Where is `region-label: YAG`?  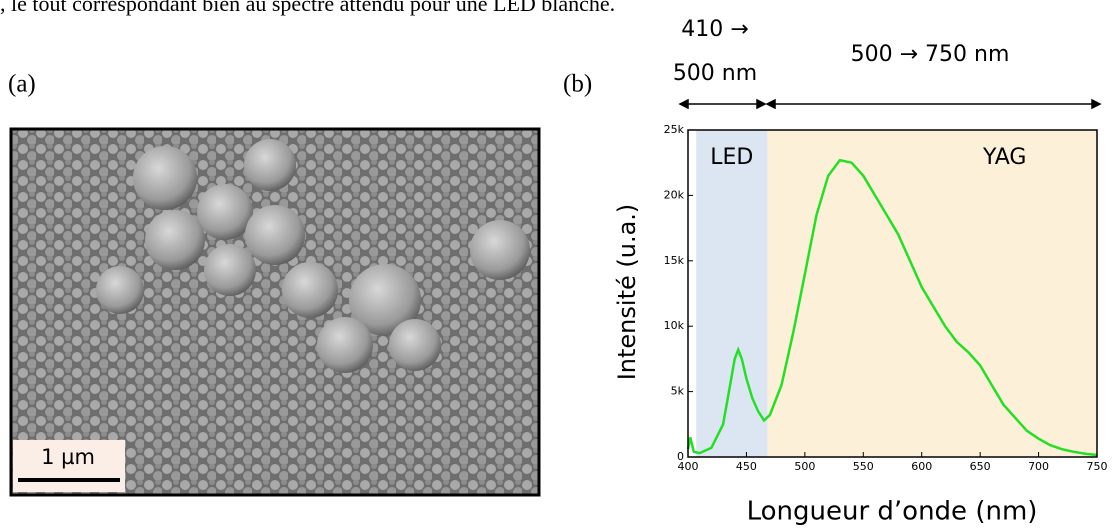
region-label: YAG is located at coordinates (1004, 157).